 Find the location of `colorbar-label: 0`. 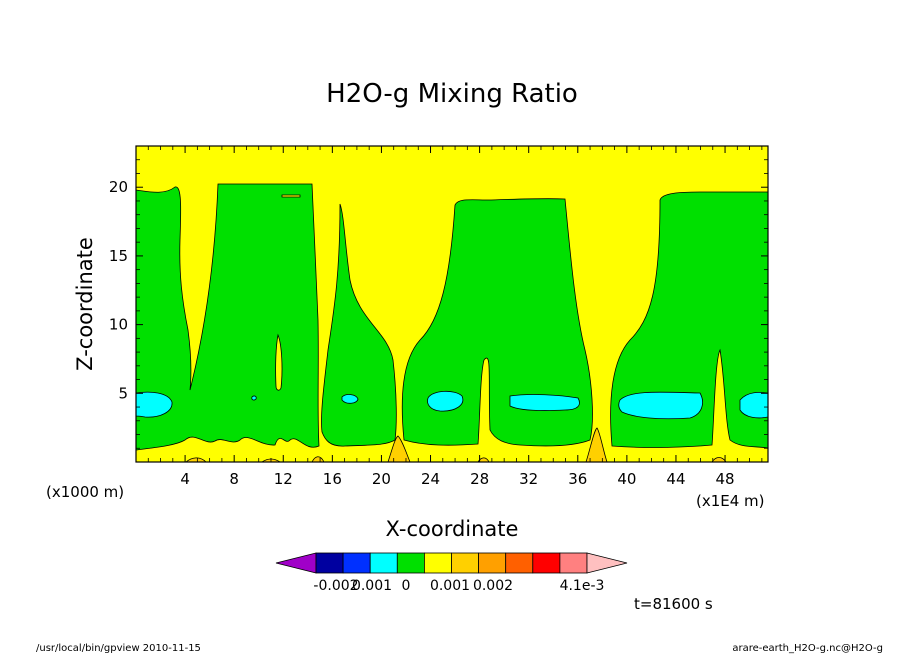

colorbar-label: 0 is located at coordinates (406, 586).